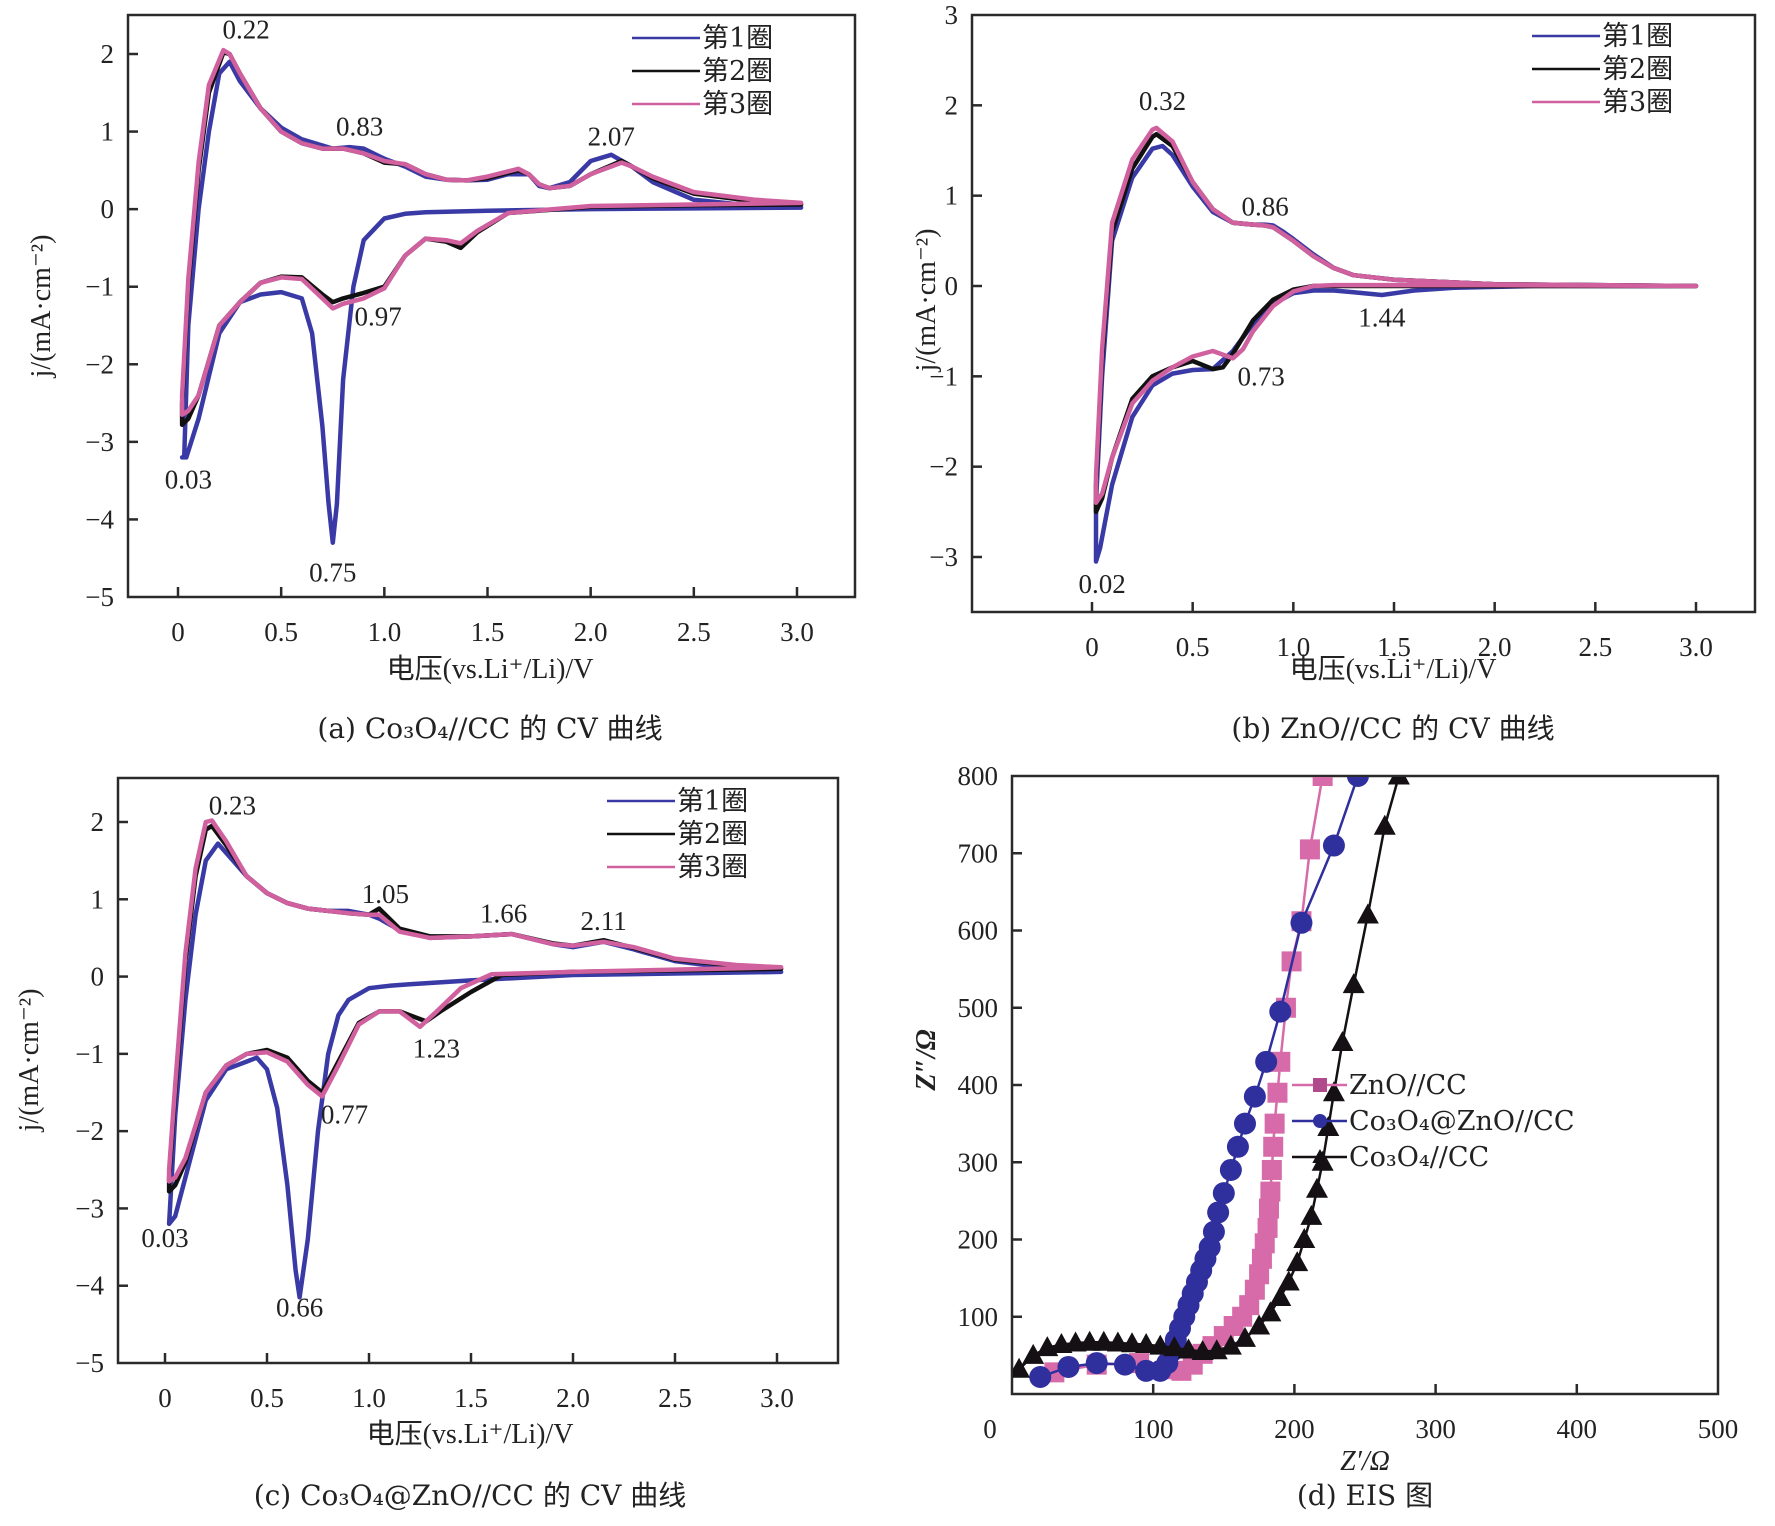 This screenshot has width=1775, height=1526. What do you see at coordinates (1320, 1155) in the screenshot?
I see `legend-marker-triangle` at bounding box center [1320, 1155].